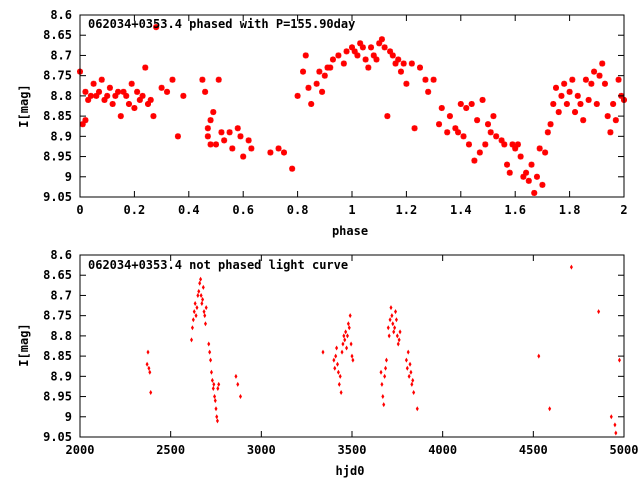  What do you see at coordinates (298, 210) in the screenshot?
I see `x-tick-label: 0.8` at bounding box center [298, 210].